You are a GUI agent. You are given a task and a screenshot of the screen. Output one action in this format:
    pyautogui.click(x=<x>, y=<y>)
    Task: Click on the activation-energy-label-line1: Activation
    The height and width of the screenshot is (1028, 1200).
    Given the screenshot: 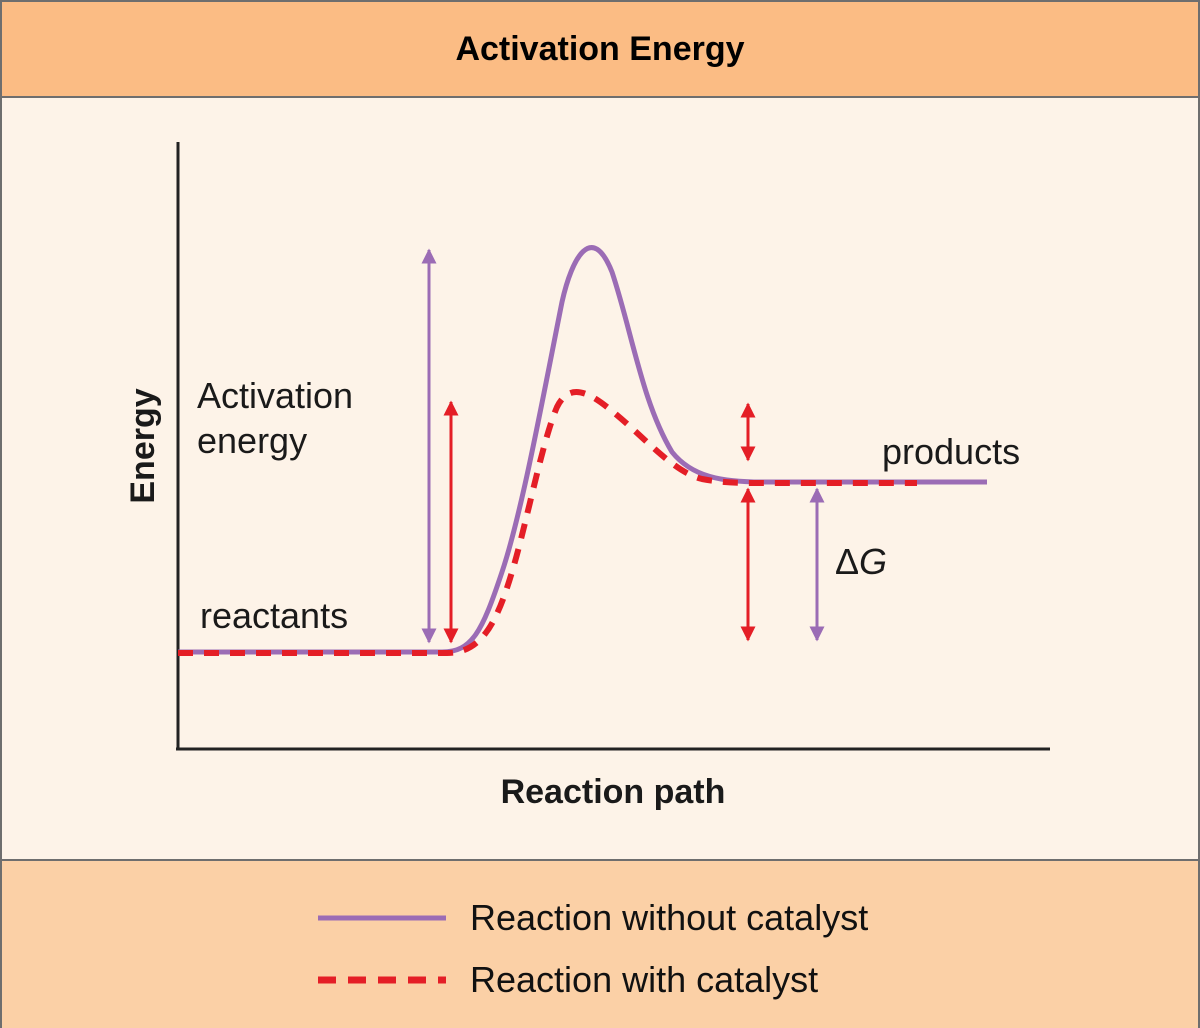 What is the action you would take?
    pyautogui.click(x=275, y=395)
    